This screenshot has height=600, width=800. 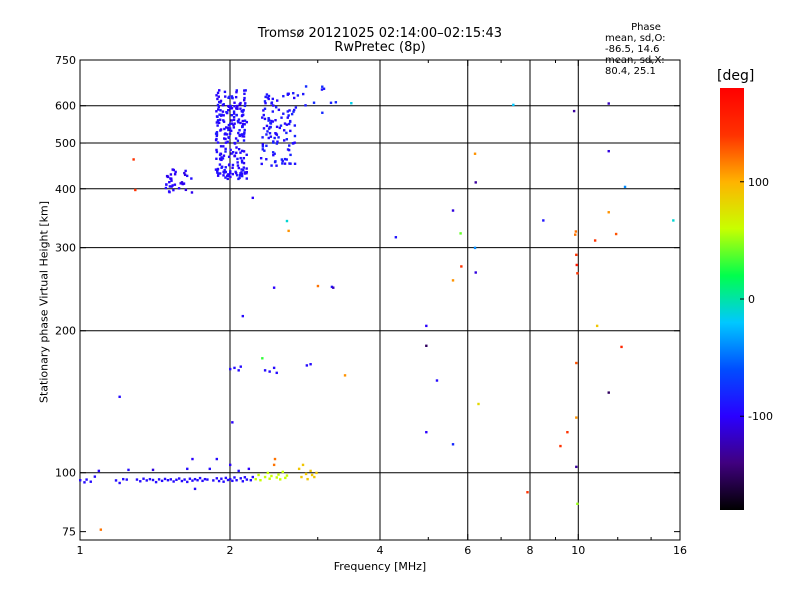 What do you see at coordinates (65, 331) in the screenshot?
I see `y-tick-label: 200` at bounding box center [65, 331].